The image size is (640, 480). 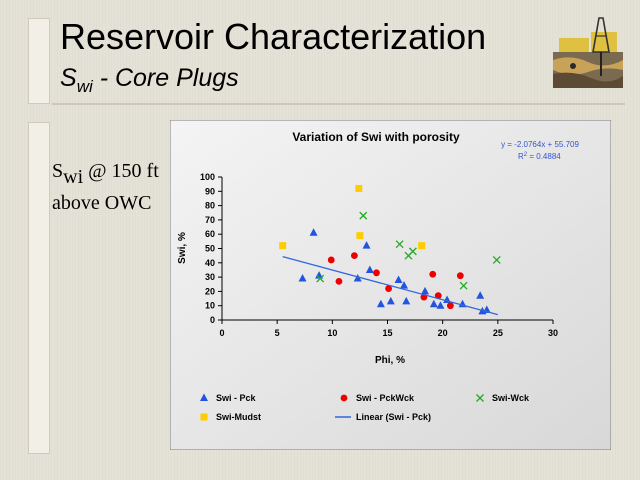 I want to click on legend-label: Swi-Mudst, so click(x=238, y=417).